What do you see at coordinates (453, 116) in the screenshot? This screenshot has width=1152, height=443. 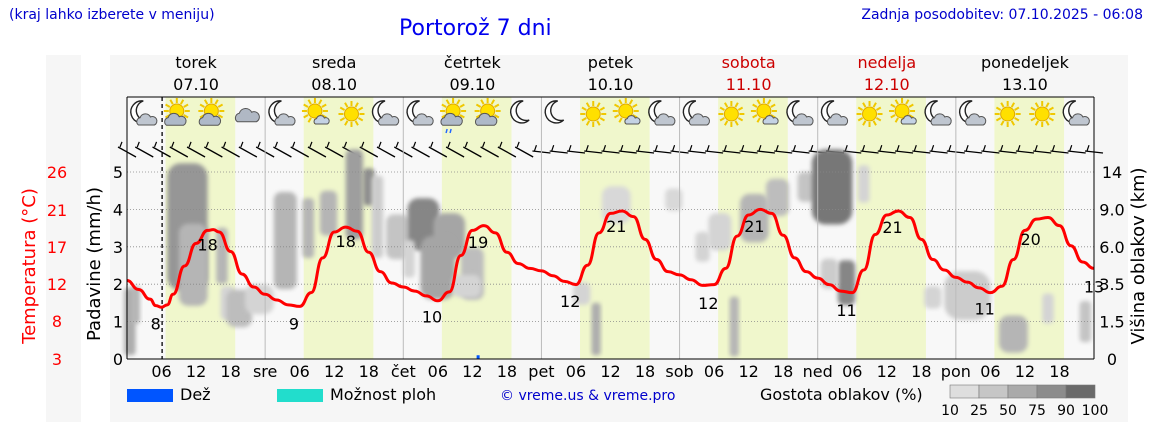 I see `sun-cloud-drizzle-icon` at bounding box center [453, 116].